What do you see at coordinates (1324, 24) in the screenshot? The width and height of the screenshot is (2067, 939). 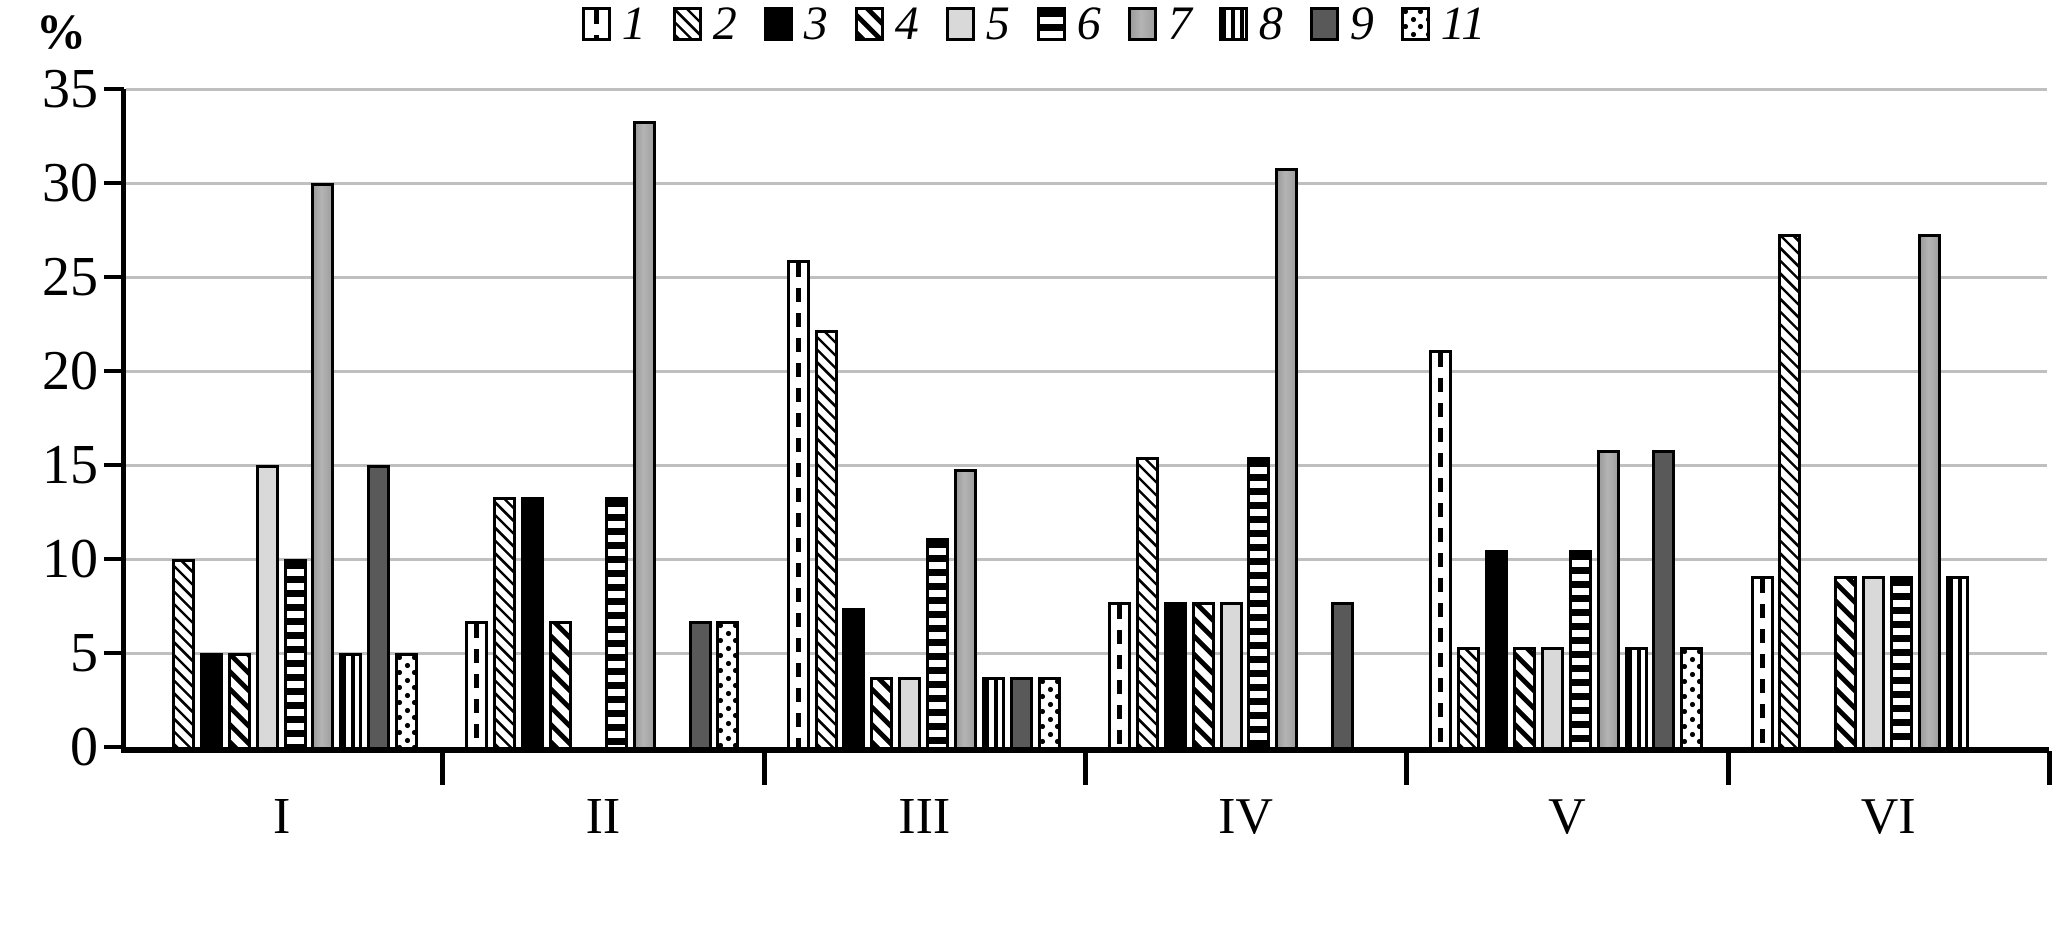 I see `legend-swatch-solid-dark-gray` at bounding box center [1324, 24].